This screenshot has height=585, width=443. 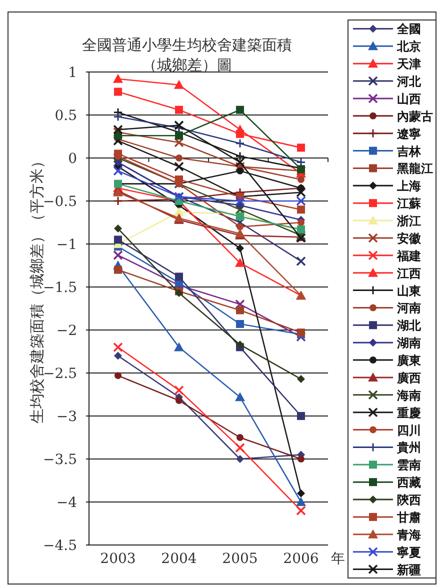 What do you see at coordinates (408, 517) in the screenshot?
I see `legend-label: 甘肅` at bounding box center [408, 517].